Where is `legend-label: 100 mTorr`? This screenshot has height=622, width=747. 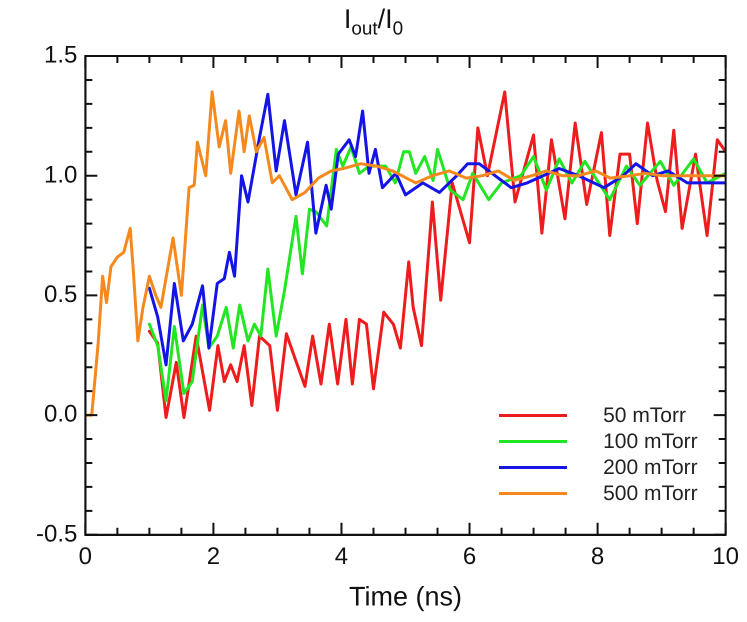 legend-label: 100 mTorr is located at coordinates (650, 442).